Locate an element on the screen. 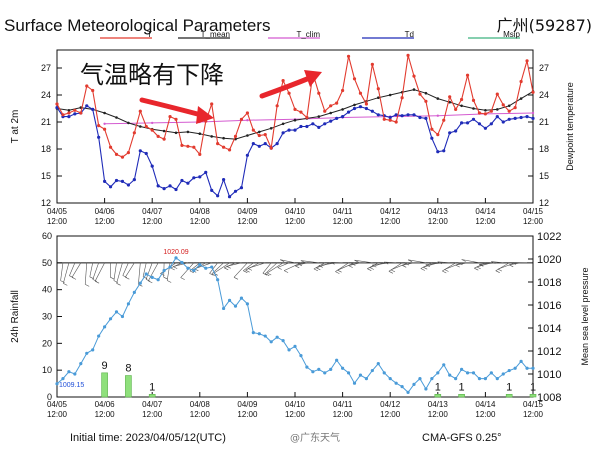 The image size is (600, 460). rain-xtick-date: 04/08 is located at coordinates (200, 404).